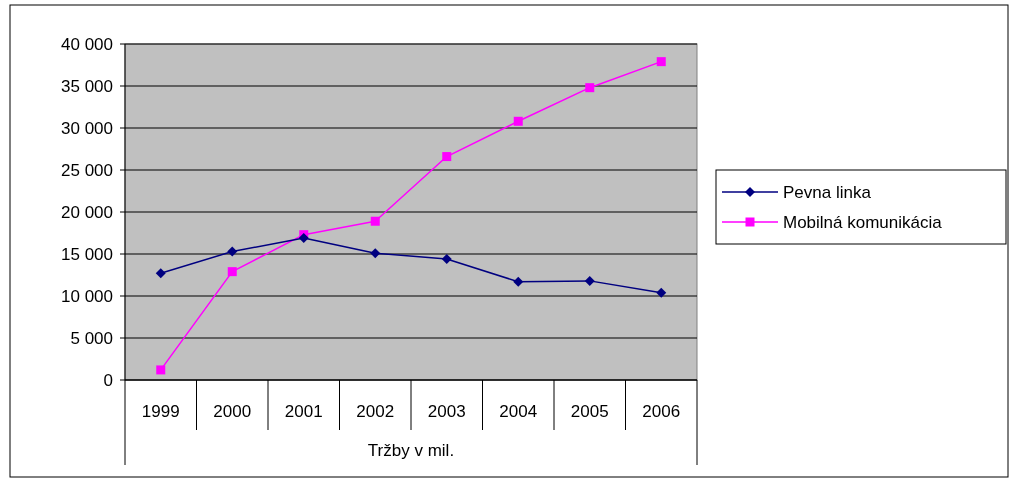 This screenshot has height=480, width=1010. Describe the element at coordinates (589, 411) in the screenshot. I see `x-tick-label: 2005` at that location.